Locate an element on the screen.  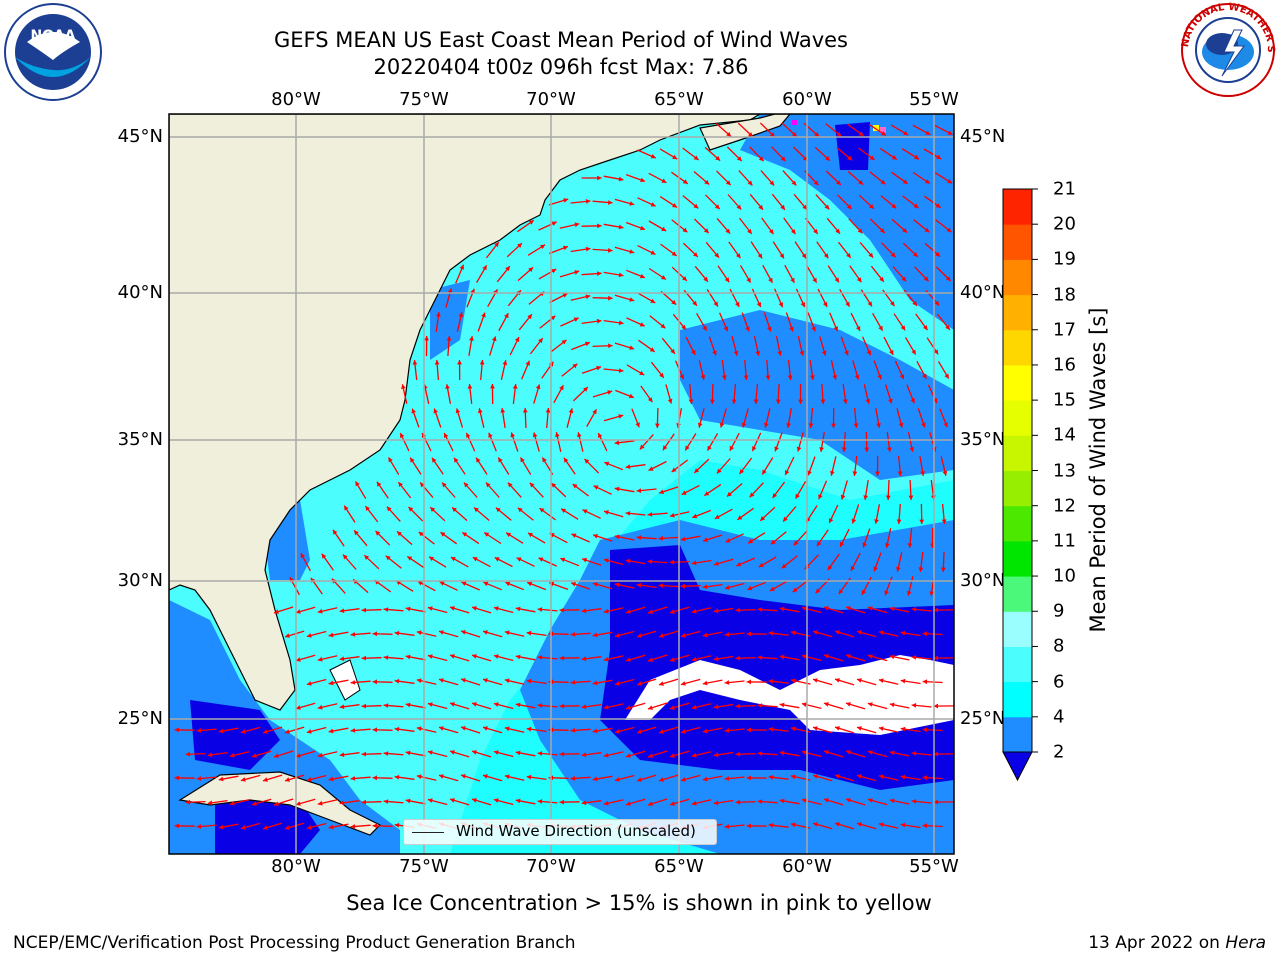
latitude-label: 35°N is located at coordinates (983, 439).